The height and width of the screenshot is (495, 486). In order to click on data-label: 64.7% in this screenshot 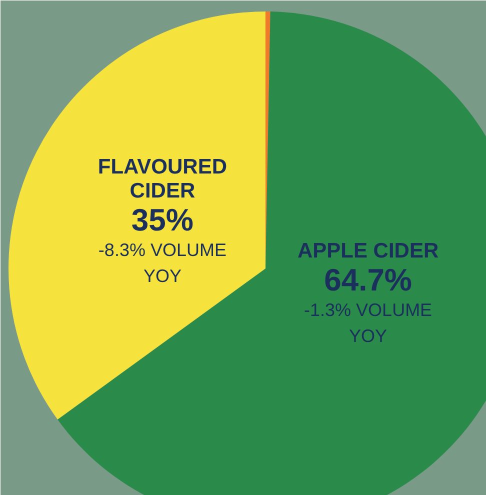, I will do `click(368, 280)`.